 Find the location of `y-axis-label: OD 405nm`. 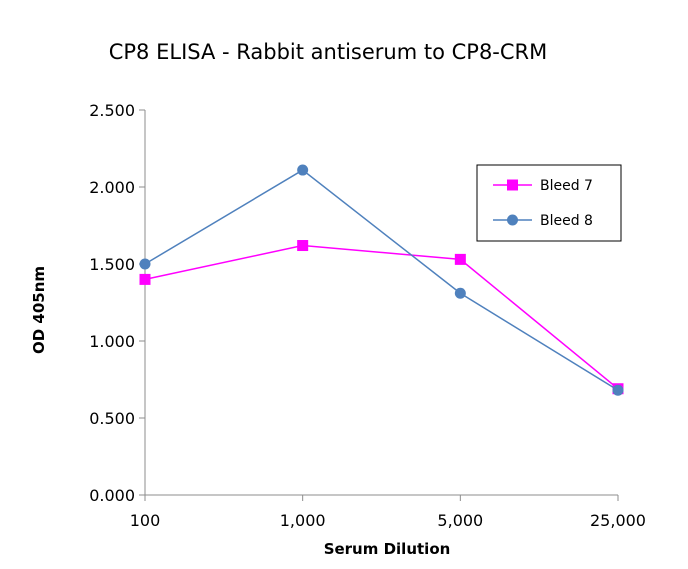

y-axis-label: OD 405nm is located at coordinates (39, 310).